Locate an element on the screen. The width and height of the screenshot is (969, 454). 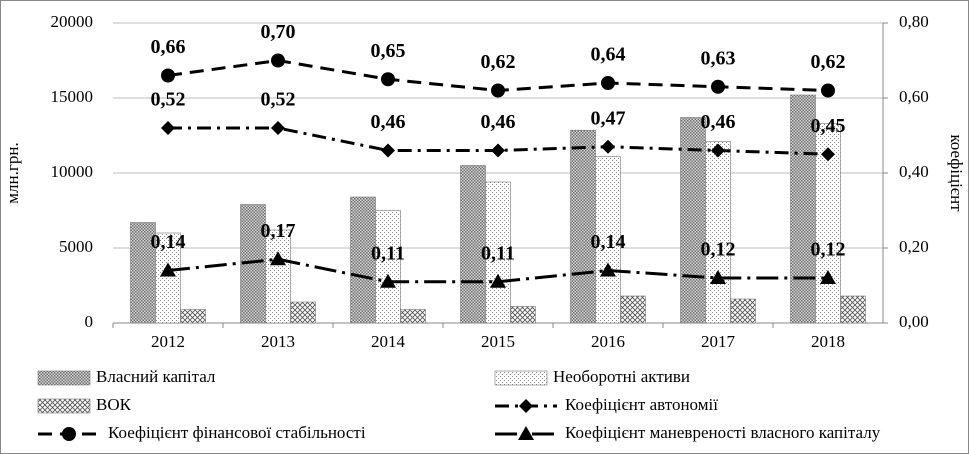
legend-label: Необоротні активи is located at coordinates (621, 376).